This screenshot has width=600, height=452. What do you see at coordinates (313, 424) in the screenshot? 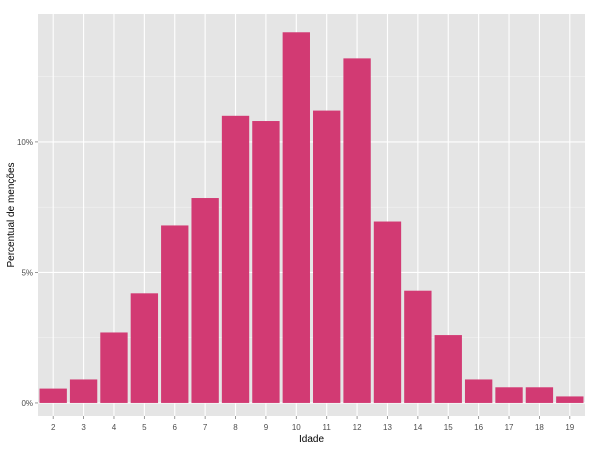
I see `x-axis: 2 3 4 5 6 7 8 9 10 11 12 13 14 15 16 17 18 19` at bounding box center [313, 424].